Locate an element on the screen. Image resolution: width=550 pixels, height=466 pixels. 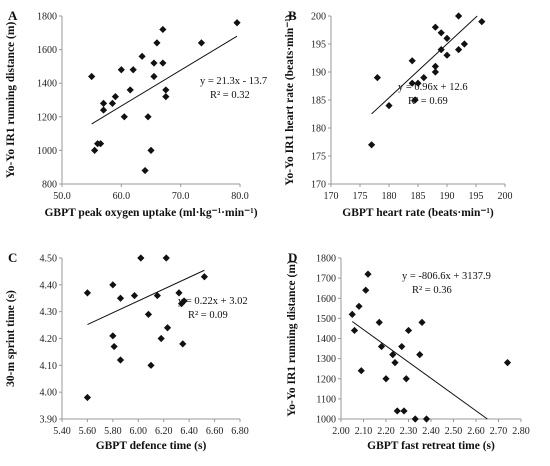
x-tick-label: 5.40 is located at coordinates (62, 431).